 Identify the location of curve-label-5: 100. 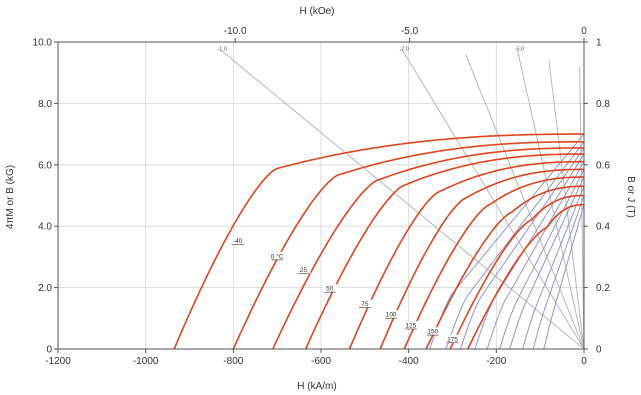
(391, 315).